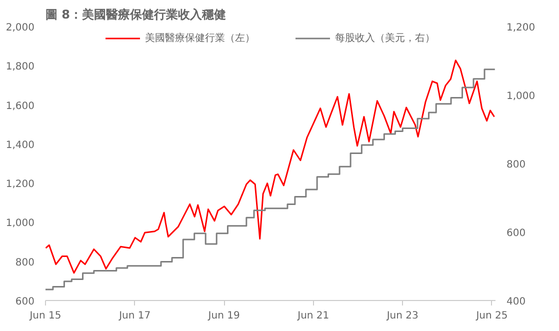 The height and width of the screenshot is (331, 559). Describe the element at coordinates (516, 233) in the screenshot. I see `y2-tick-label: 600` at that location.